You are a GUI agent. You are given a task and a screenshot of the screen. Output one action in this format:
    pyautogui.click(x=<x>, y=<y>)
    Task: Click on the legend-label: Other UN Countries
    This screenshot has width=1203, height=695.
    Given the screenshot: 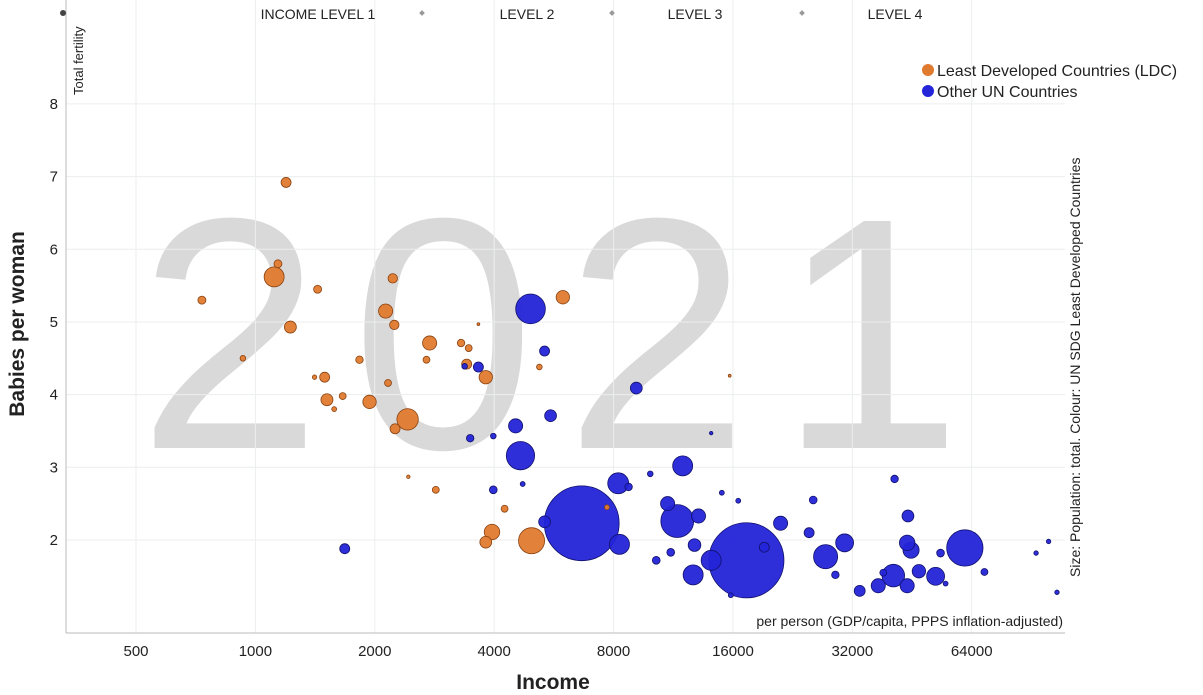 What is the action you would take?
    pyautogui.click(x=1007, y=92)
    